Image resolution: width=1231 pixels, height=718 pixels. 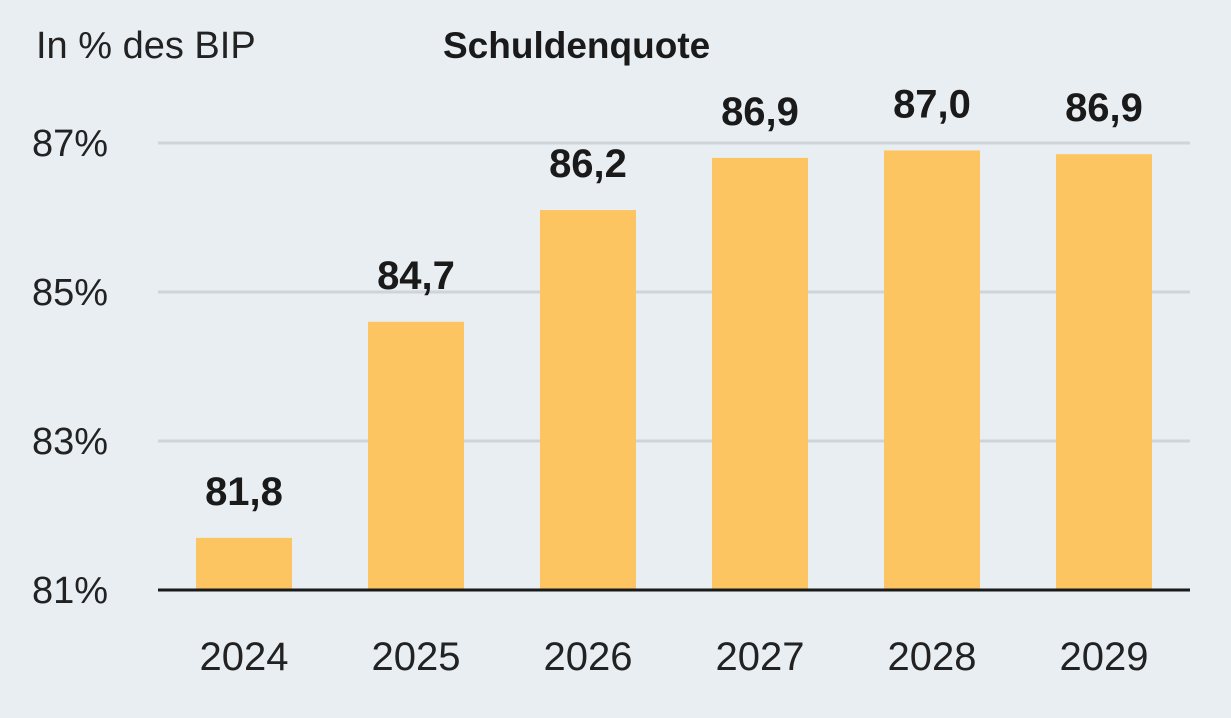 What do you see at coordinates (70, 293) in the screenshot?
I see `y-tick-label: 85%` at bounding box center [70, 293].